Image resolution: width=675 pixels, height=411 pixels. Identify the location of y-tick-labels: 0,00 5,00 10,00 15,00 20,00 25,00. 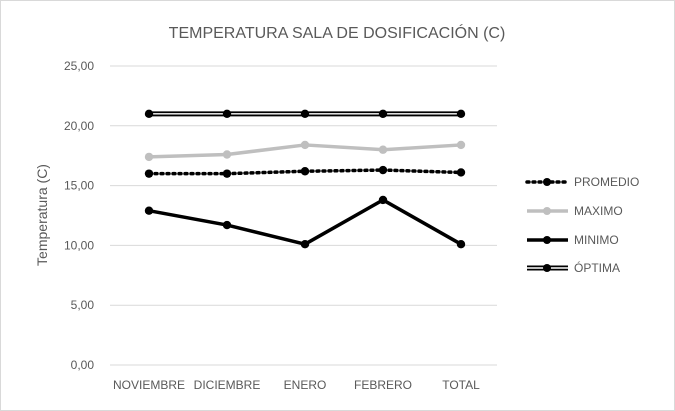
(79, 215).